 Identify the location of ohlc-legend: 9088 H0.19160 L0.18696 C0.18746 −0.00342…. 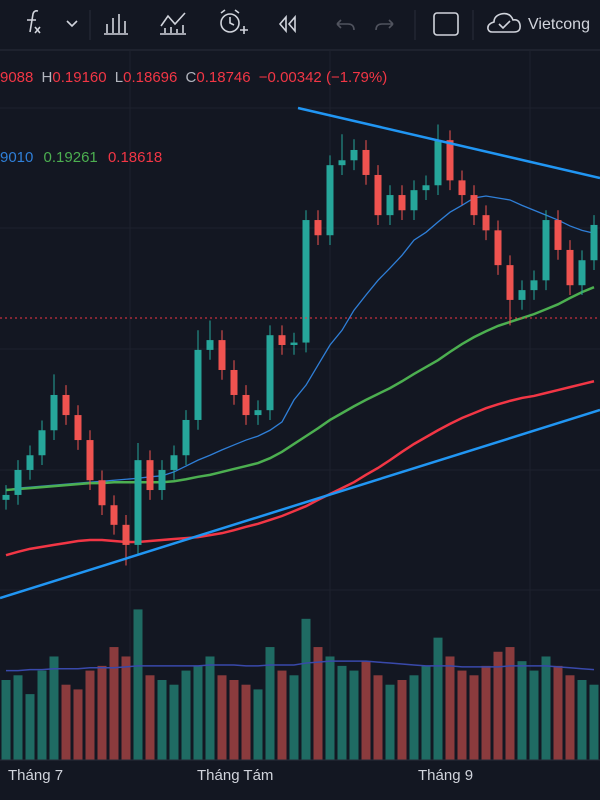
(193, 77).